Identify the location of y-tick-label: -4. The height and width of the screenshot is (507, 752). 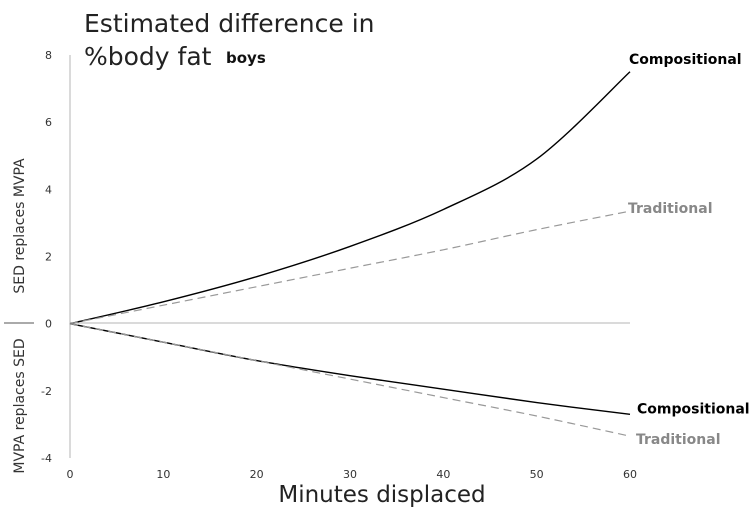
(46, 458).